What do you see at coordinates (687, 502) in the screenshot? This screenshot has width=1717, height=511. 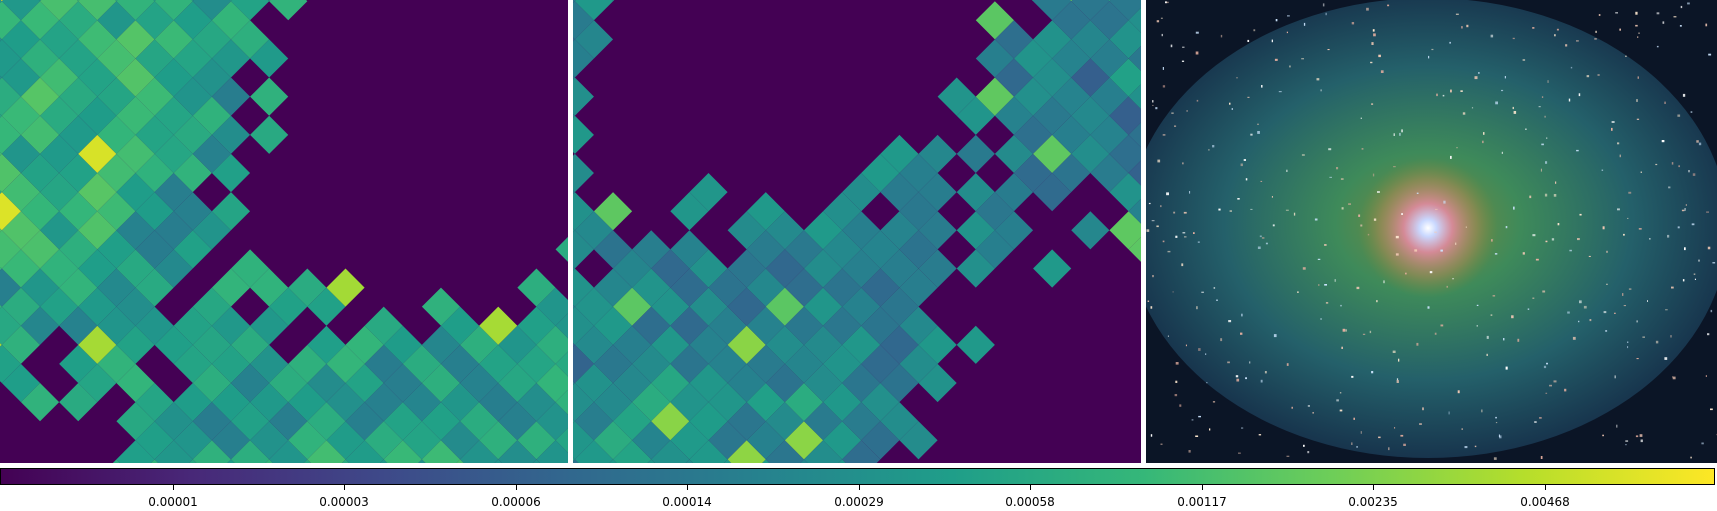 I see `colorbar-tick-label: 0.00014` at bounding box center [687, 502].